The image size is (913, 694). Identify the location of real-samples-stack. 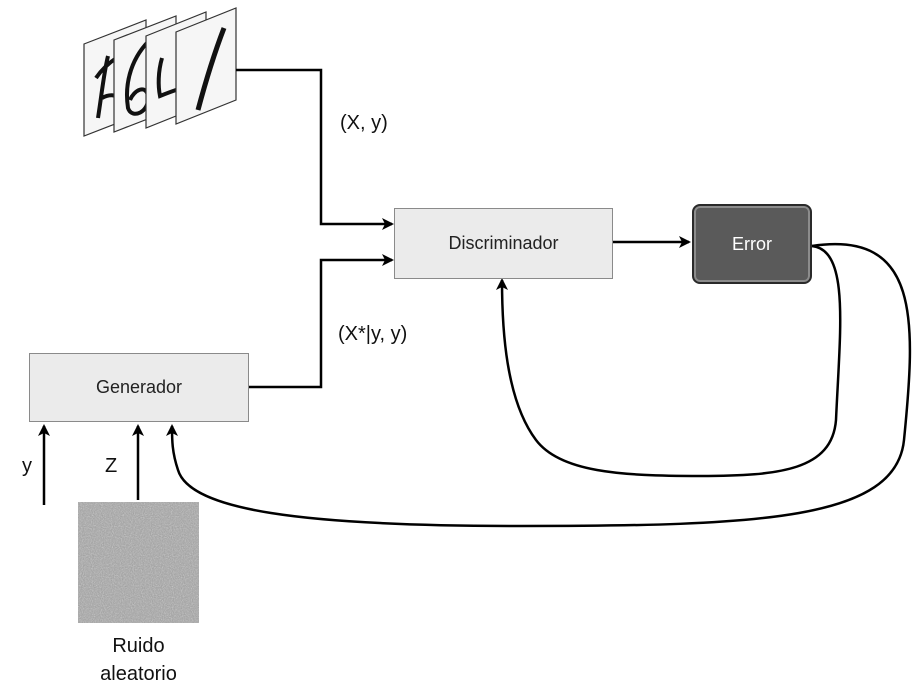
(160, 72).